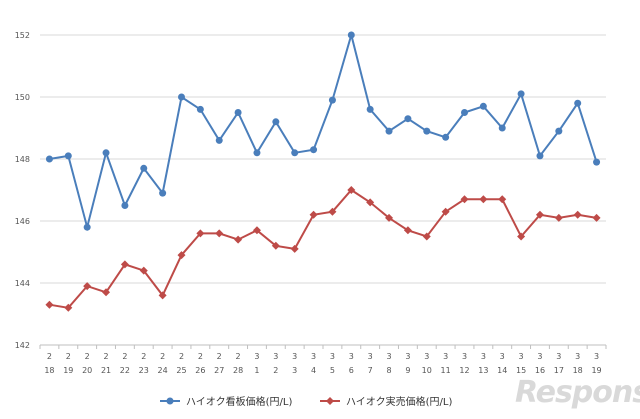  I want to click on x-tick-label-day: 4, so click(313, 370).